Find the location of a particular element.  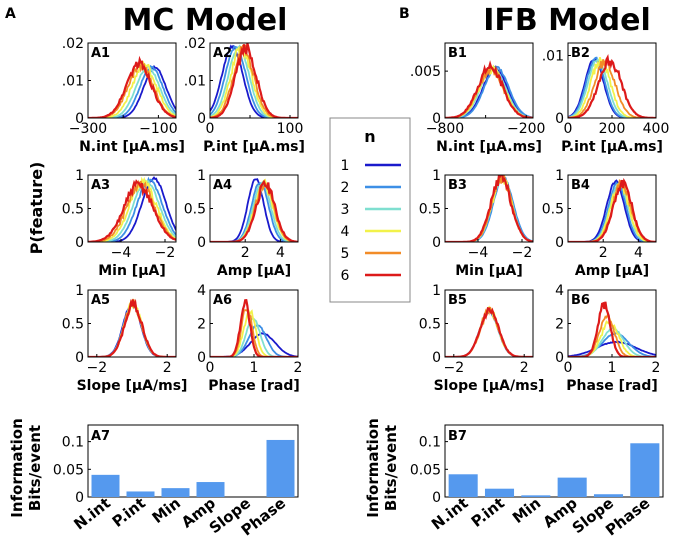

legend-label-2: 2 is located at coordinates (345, 188).